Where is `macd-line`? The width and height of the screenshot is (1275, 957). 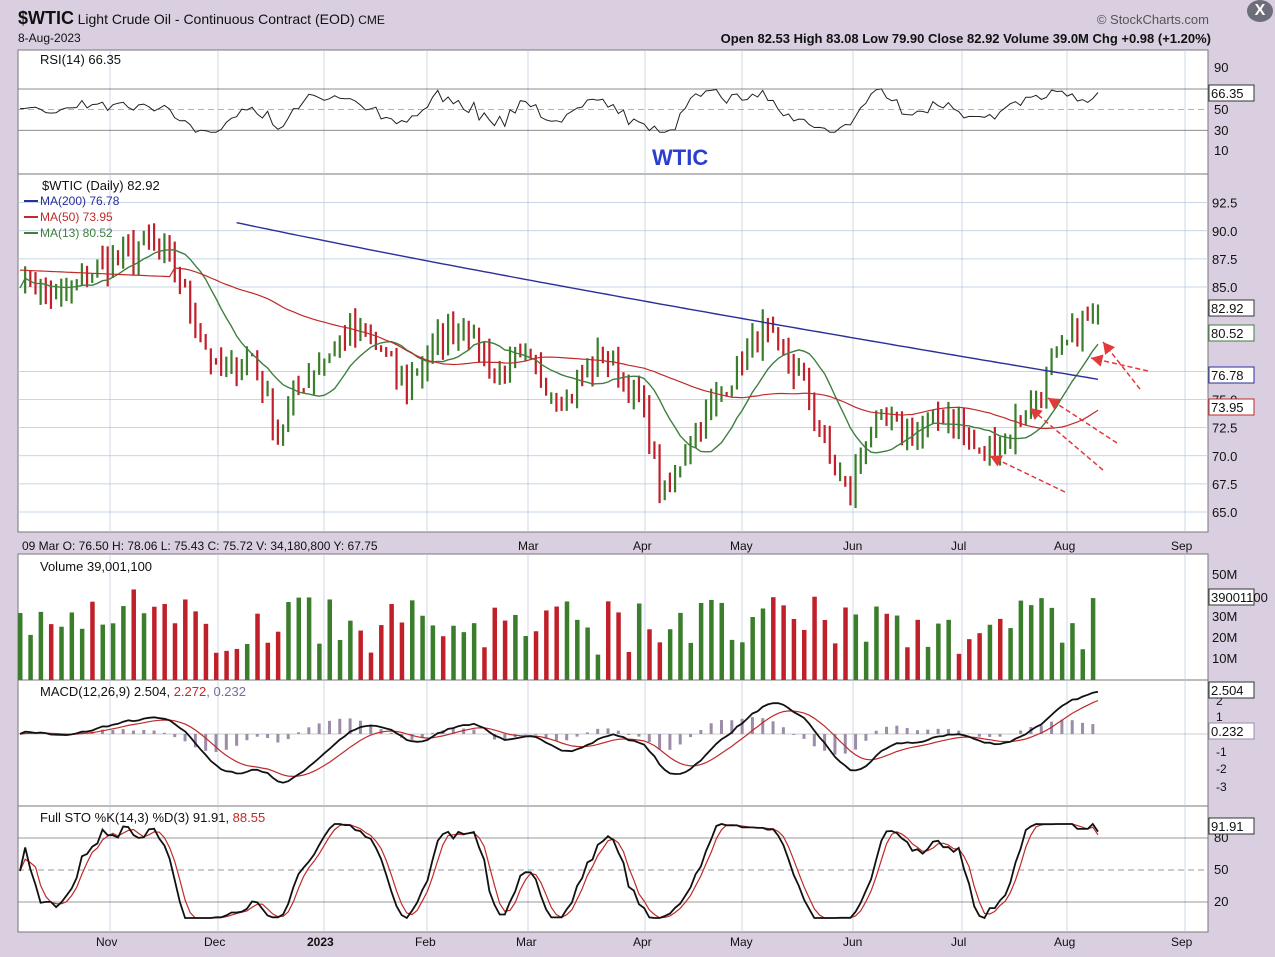
macd-line is located at coordinates (559, 737).